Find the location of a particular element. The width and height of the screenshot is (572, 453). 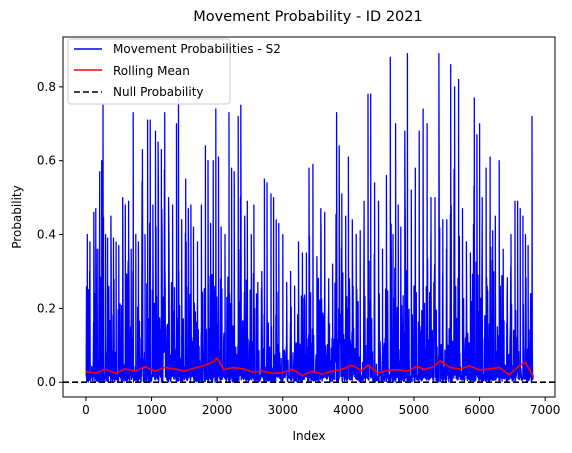

x-tick-label: 3000 is located at coordinates (282, 410).